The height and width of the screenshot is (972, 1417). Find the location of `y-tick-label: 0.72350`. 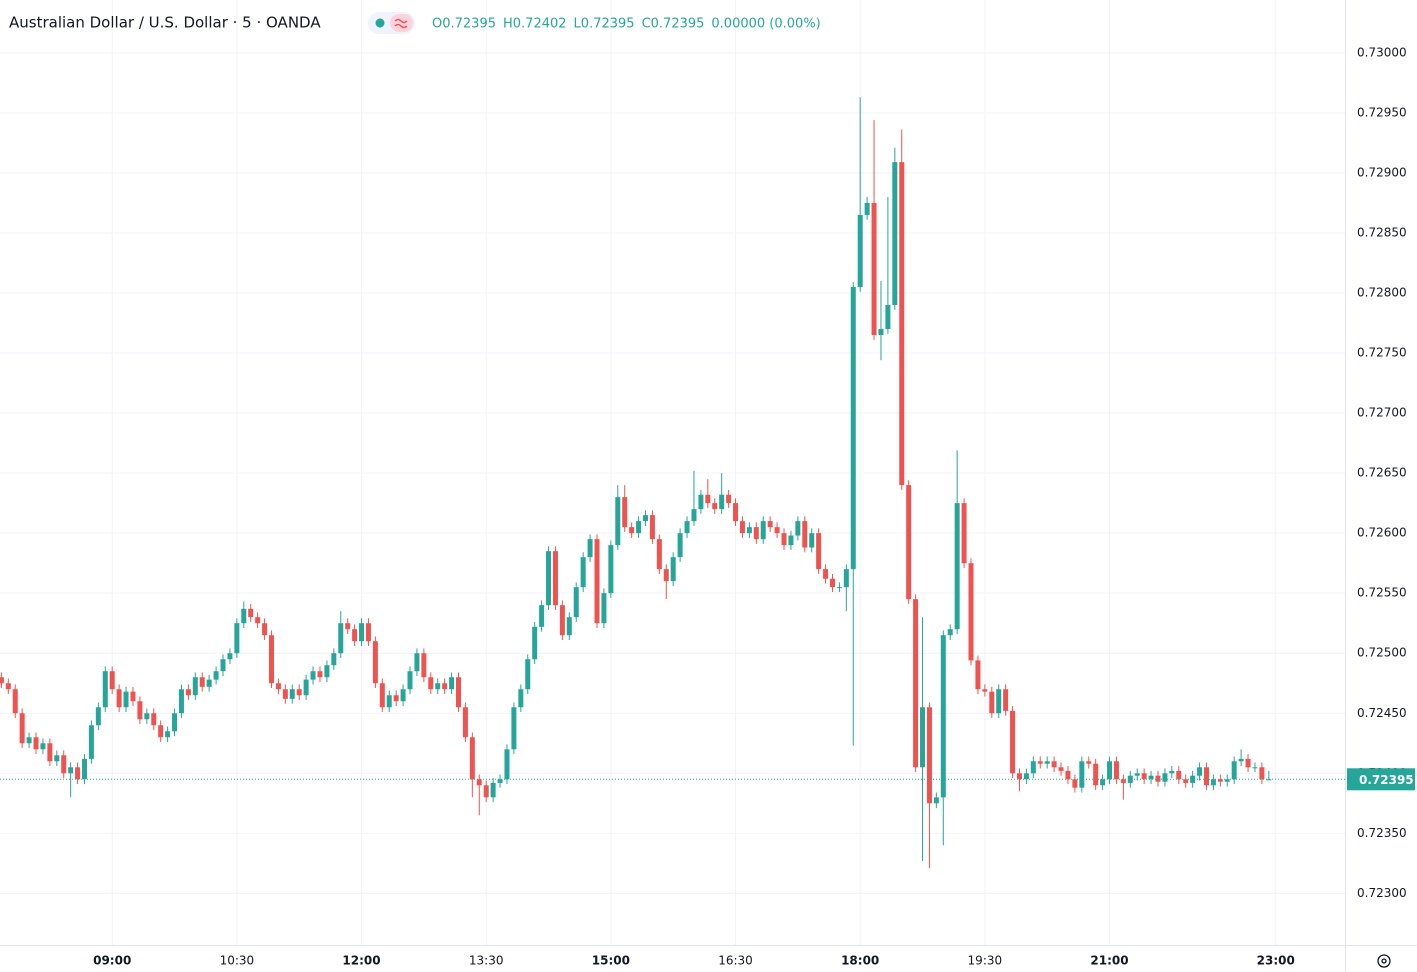

y-tick-label: 0.72350 is located at coordinates (1382, 833).